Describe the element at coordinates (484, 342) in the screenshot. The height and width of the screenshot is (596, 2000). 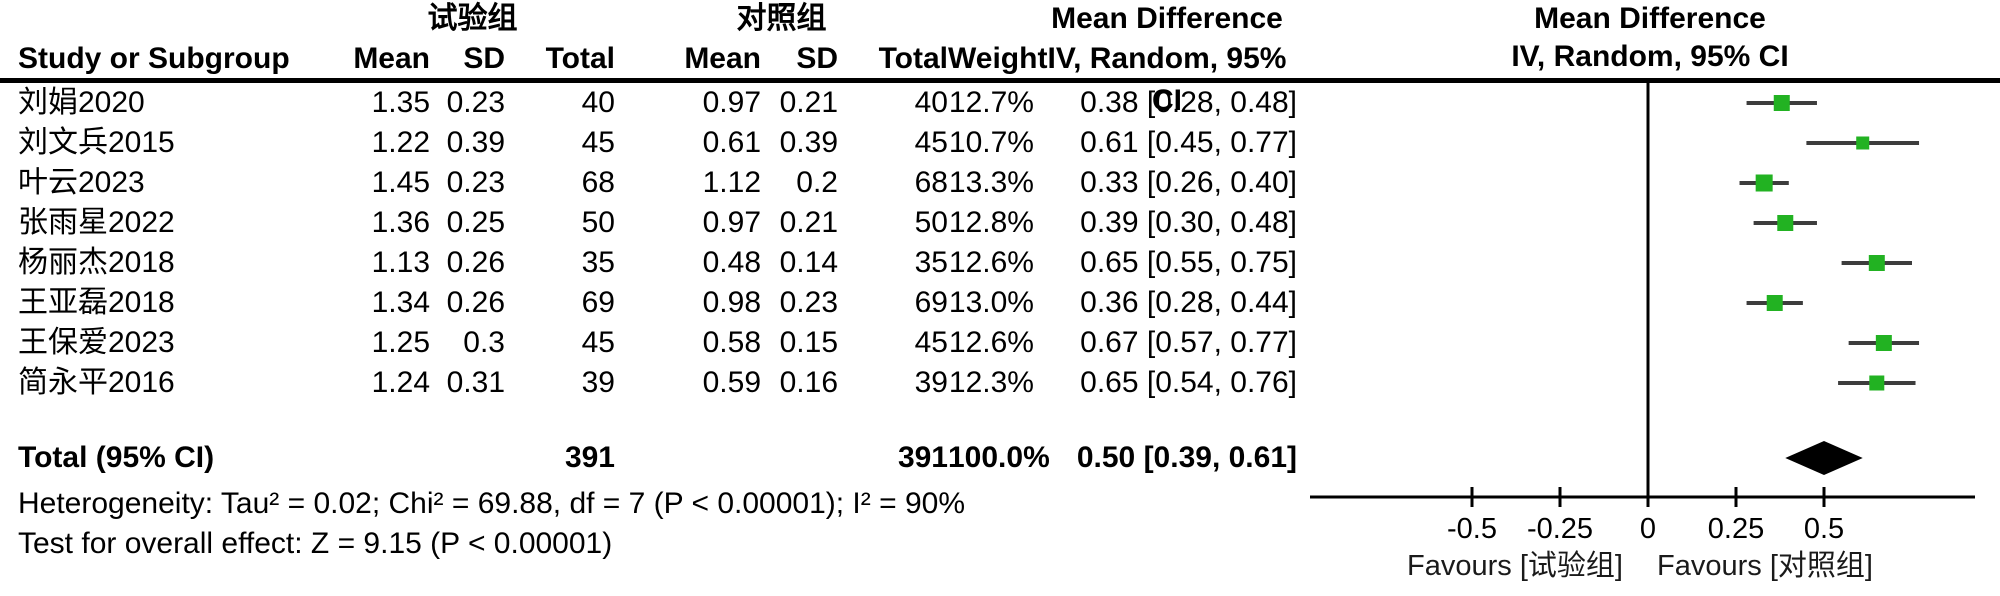
I see `sd-exp-value: 0.3` at that location.